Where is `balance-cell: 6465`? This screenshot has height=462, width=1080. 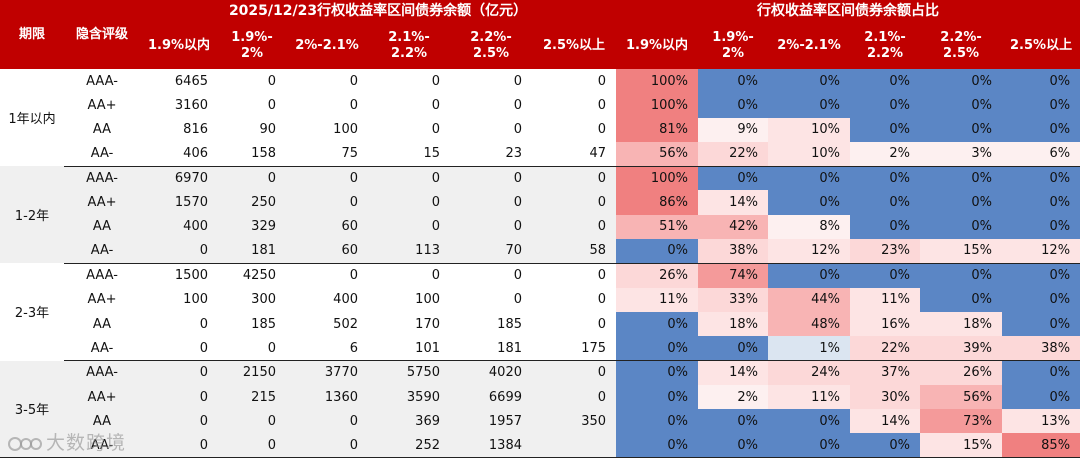 balance-cell: 6465 is located at coordinates (191, 81).